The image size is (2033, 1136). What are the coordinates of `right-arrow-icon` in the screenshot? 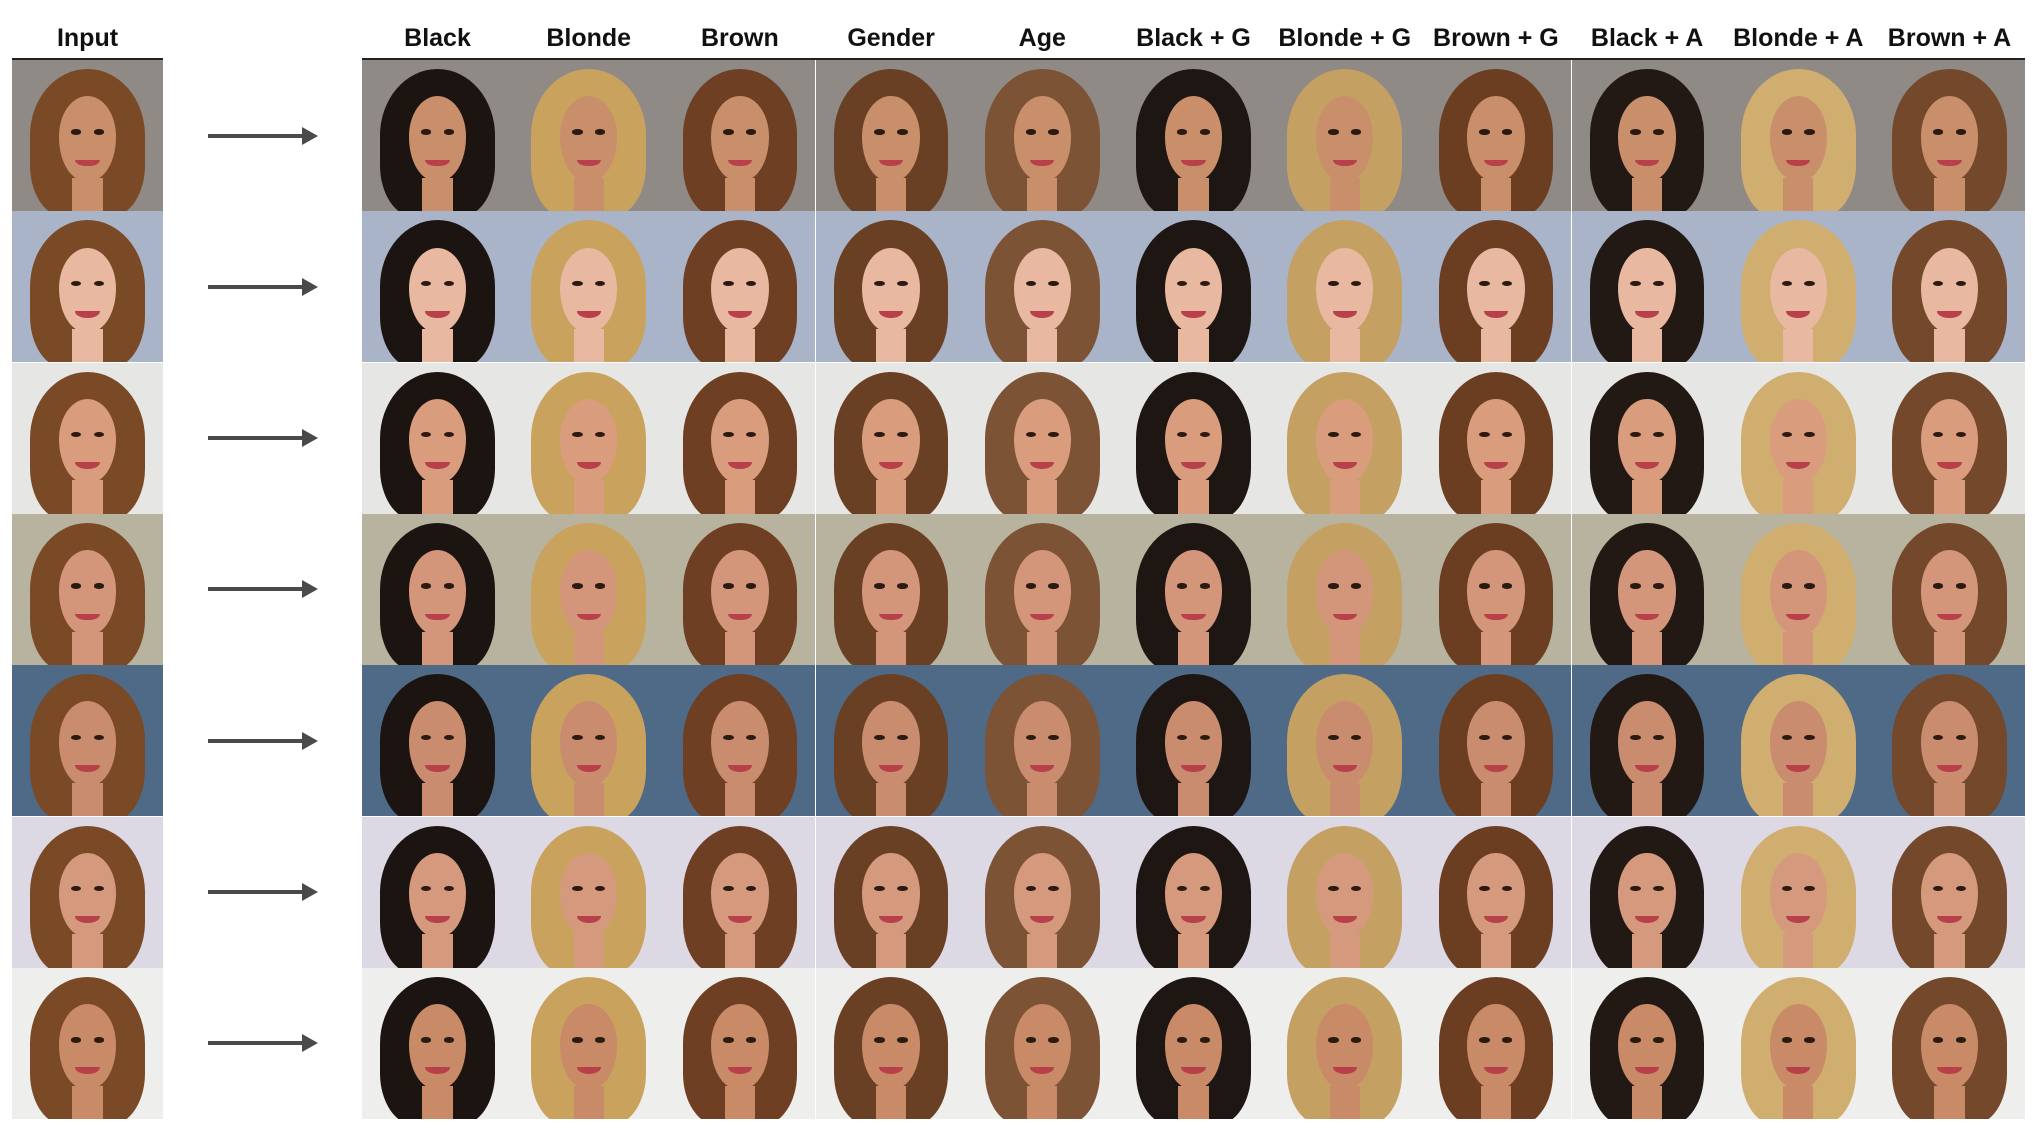 It's located at (263, 438).